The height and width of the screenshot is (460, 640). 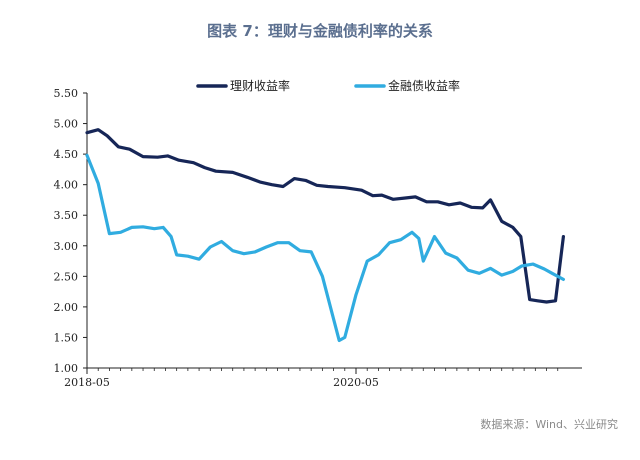 I want to click on legend-label-2: 金融债收益率, so click(x=424, y=85).